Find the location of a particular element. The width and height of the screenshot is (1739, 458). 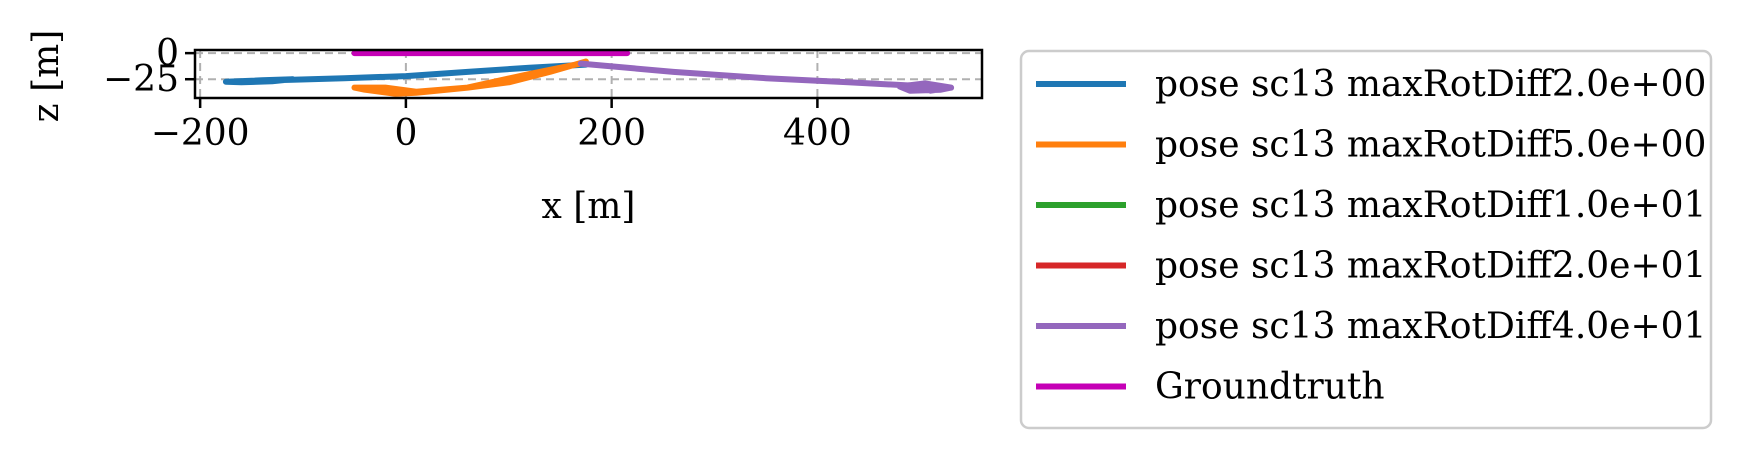

plot-frame is located at coordinates (588, 74).